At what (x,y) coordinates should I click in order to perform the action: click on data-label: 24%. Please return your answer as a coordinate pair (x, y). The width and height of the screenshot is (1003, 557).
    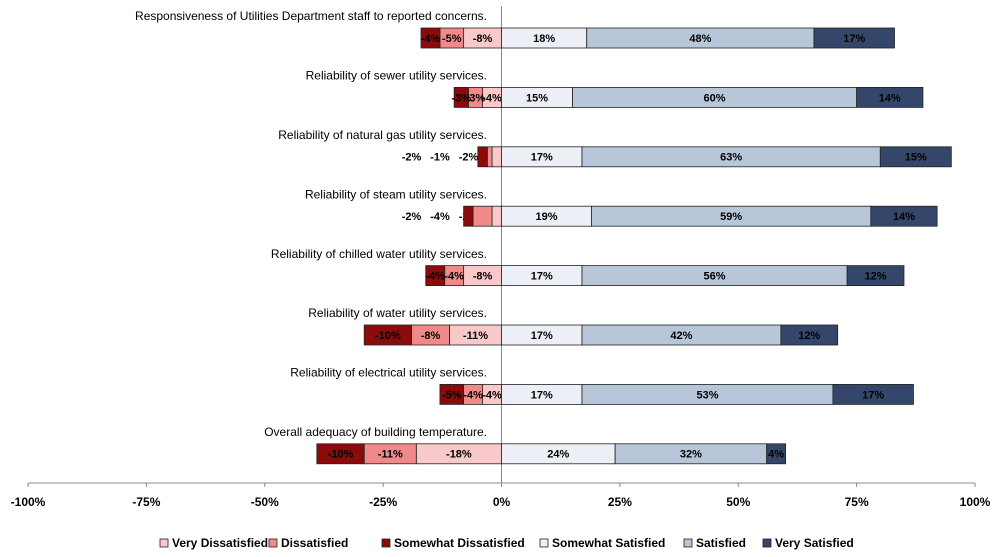
    Looking at the image, I should click on (558, 455).